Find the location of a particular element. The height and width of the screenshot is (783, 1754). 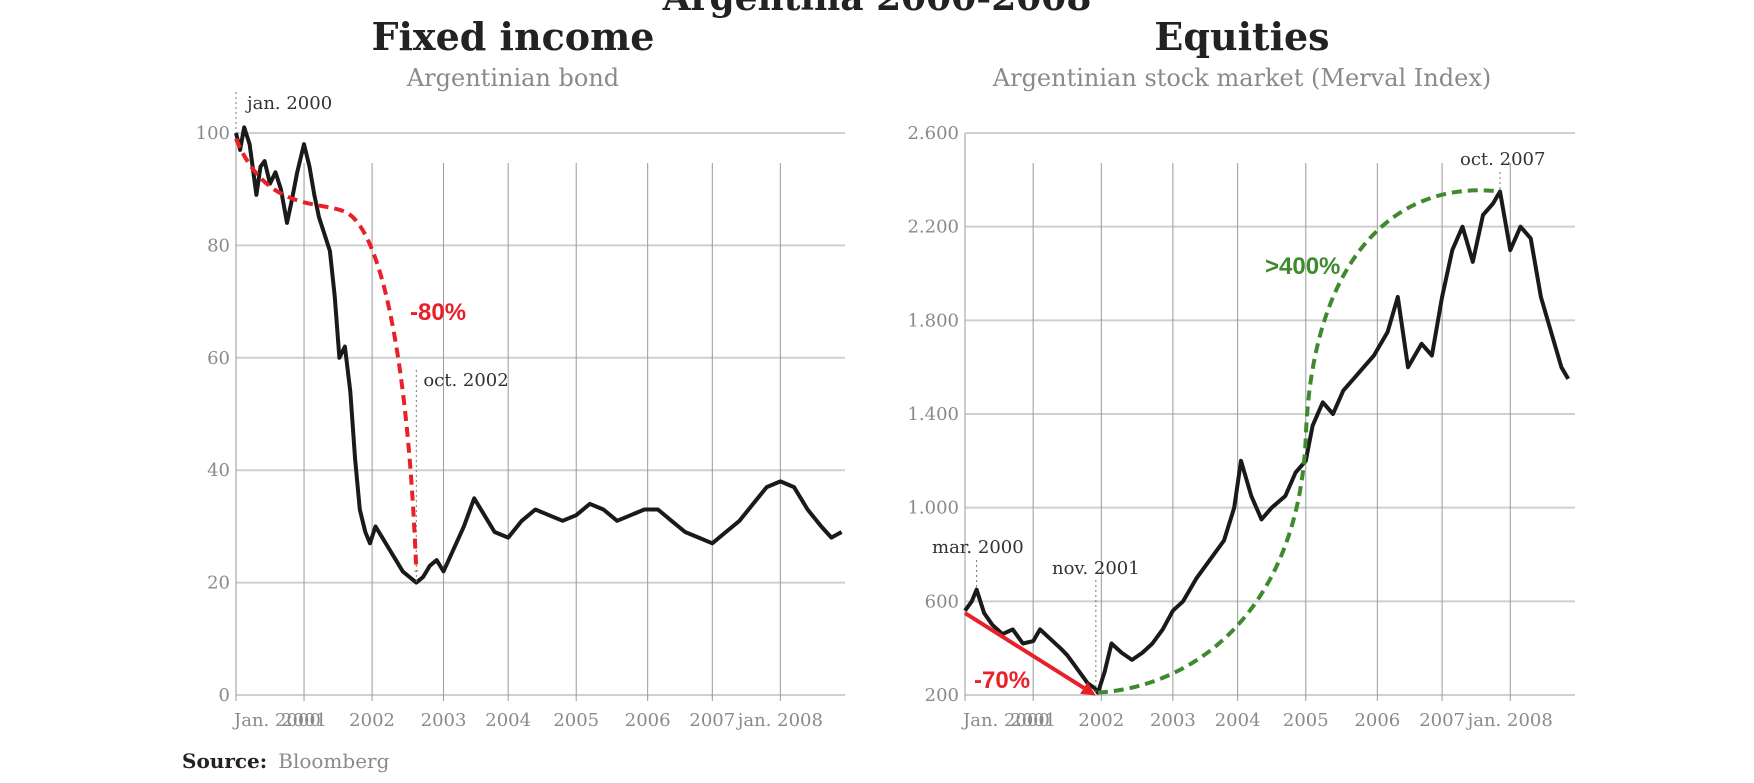

y-tick-label: 2.200 is located at coordinates (933, 227).